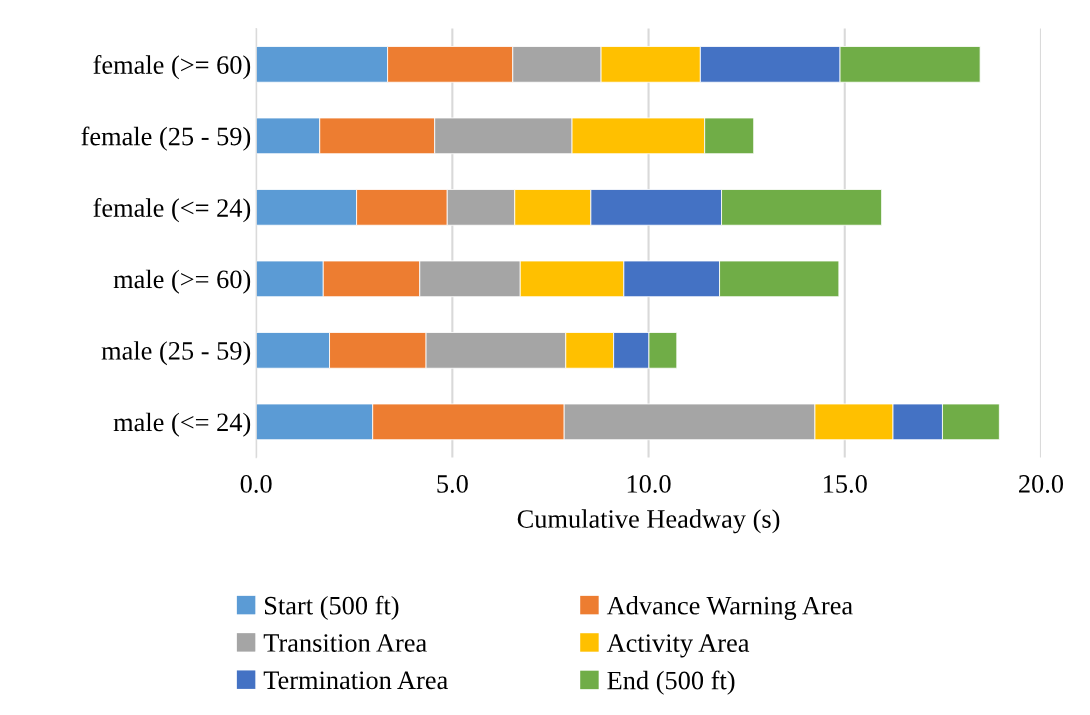 The width and height of the screenshot is (1090, 715). What do you see at coordinates (729, 608) in the screenshot?
I see `legend-label: Advance Warning Area` at bounding box center [729, 608].